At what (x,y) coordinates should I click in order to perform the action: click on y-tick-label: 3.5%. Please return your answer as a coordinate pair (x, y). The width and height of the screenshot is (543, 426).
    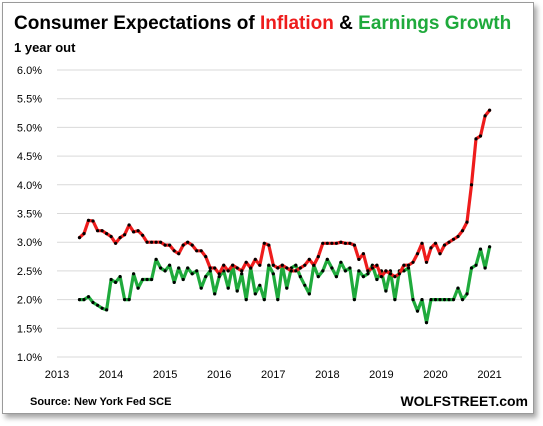
    Looking at the image, I should click on (29, 215).